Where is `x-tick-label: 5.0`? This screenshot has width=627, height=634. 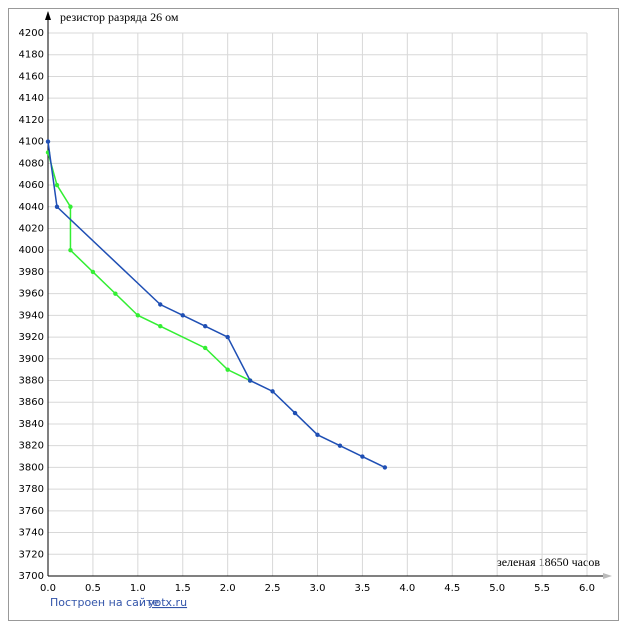 x-tick-label: 5.0 is located at coordinates (497, 588).